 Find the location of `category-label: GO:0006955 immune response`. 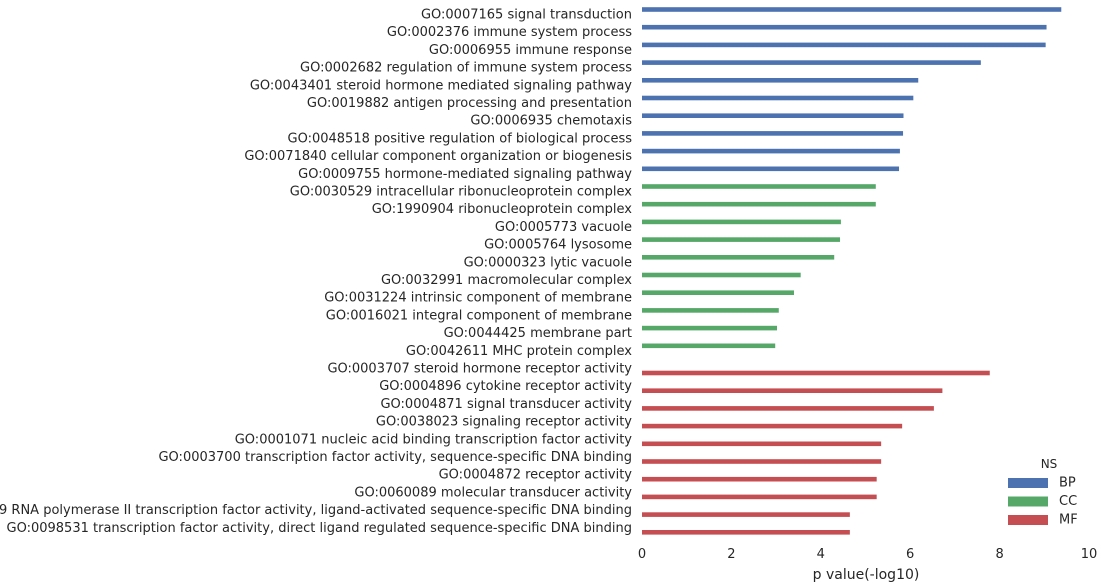

category-label: GO:0006955 immune response is located at coordinates (530, 50).